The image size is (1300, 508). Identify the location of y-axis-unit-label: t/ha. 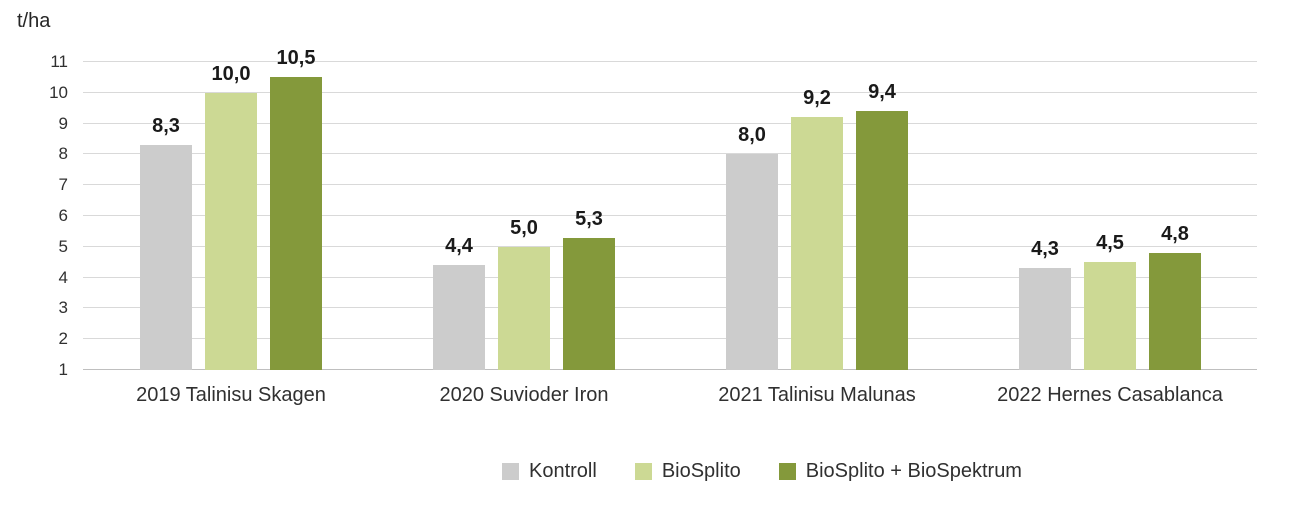
(34, 21).